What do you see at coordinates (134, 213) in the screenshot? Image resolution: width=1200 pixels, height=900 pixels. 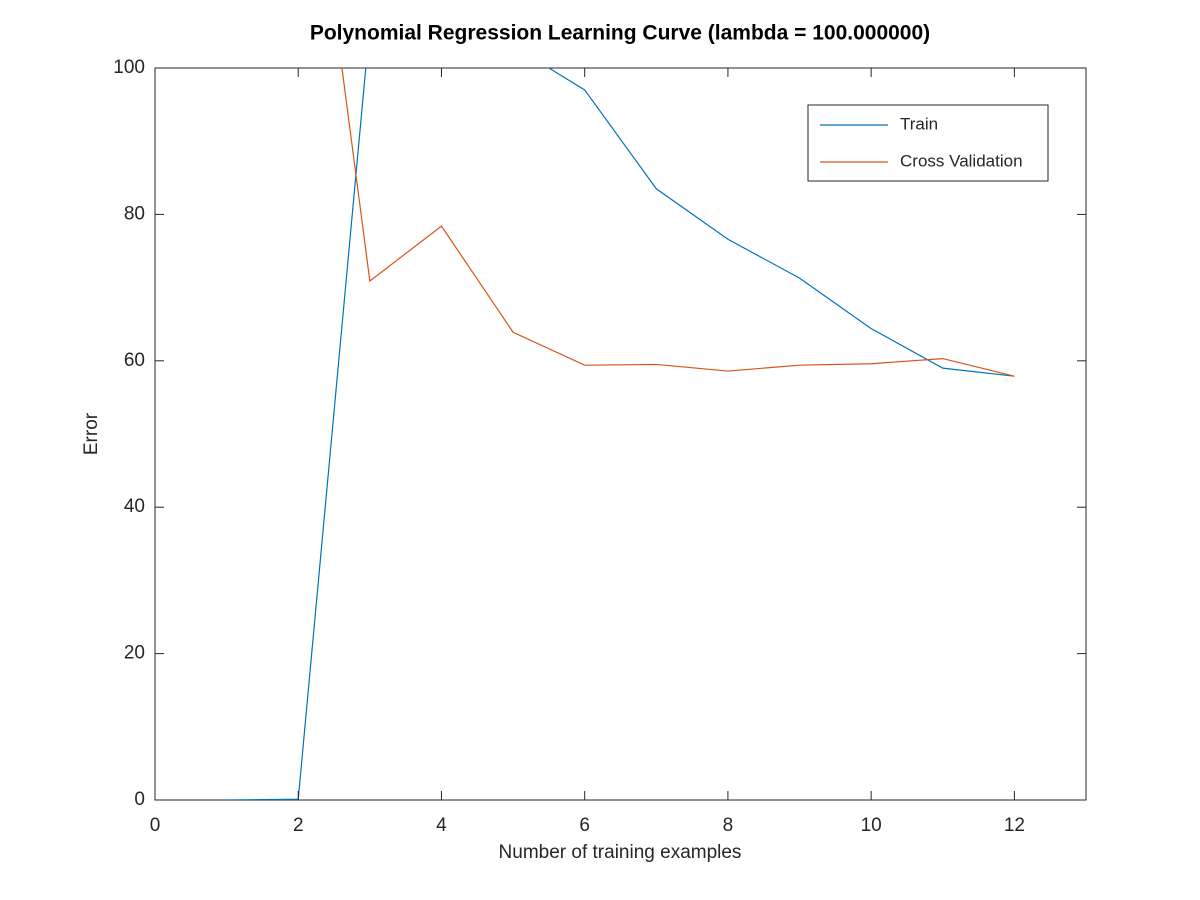 I see `y-tick-label: 80` at bounding box center [134, 213].